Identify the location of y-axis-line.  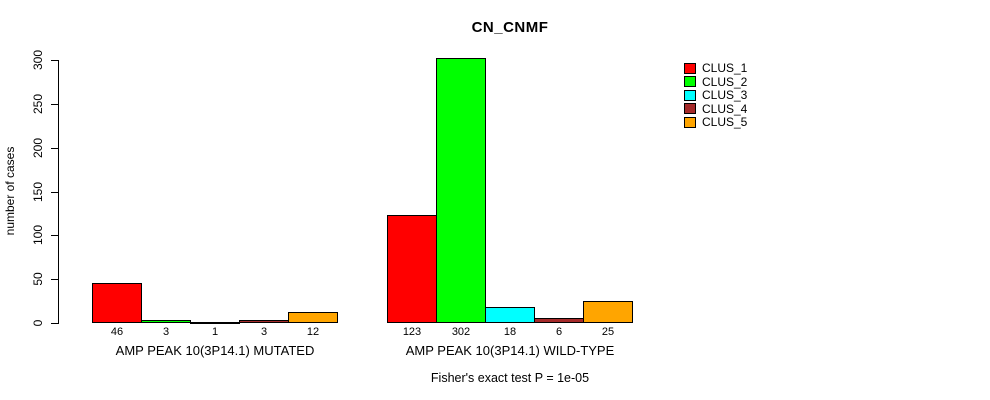
(58, 192).